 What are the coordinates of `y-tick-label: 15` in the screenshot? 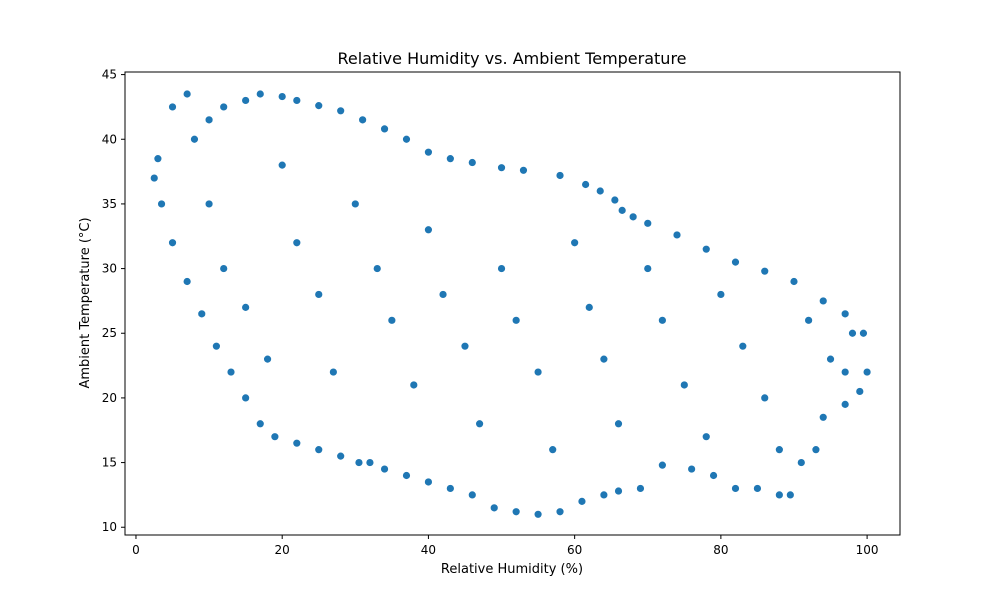 It's located at (109, 463).